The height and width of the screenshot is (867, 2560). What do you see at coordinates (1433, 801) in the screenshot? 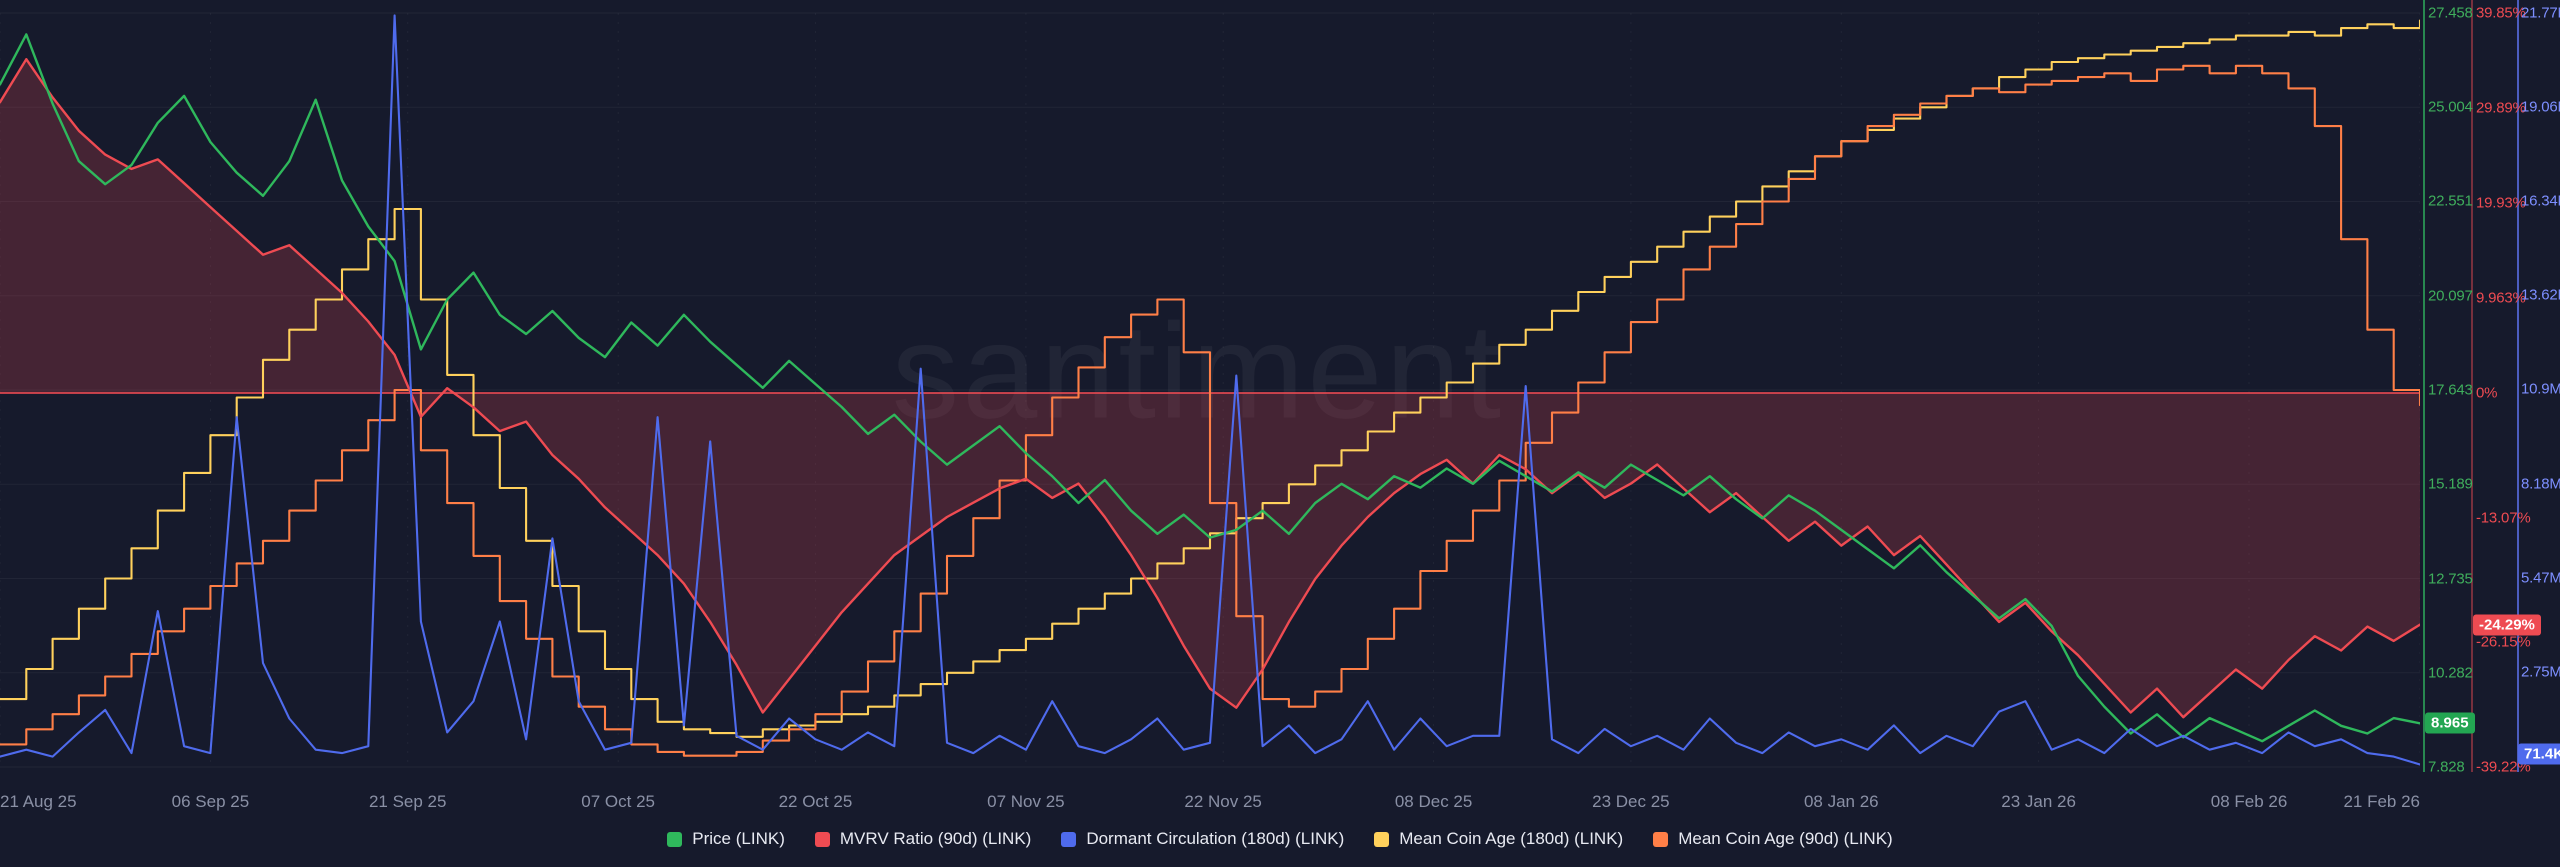
I see `x-axis-label: 08 Dec 25` at bounding box center [1433, 801].